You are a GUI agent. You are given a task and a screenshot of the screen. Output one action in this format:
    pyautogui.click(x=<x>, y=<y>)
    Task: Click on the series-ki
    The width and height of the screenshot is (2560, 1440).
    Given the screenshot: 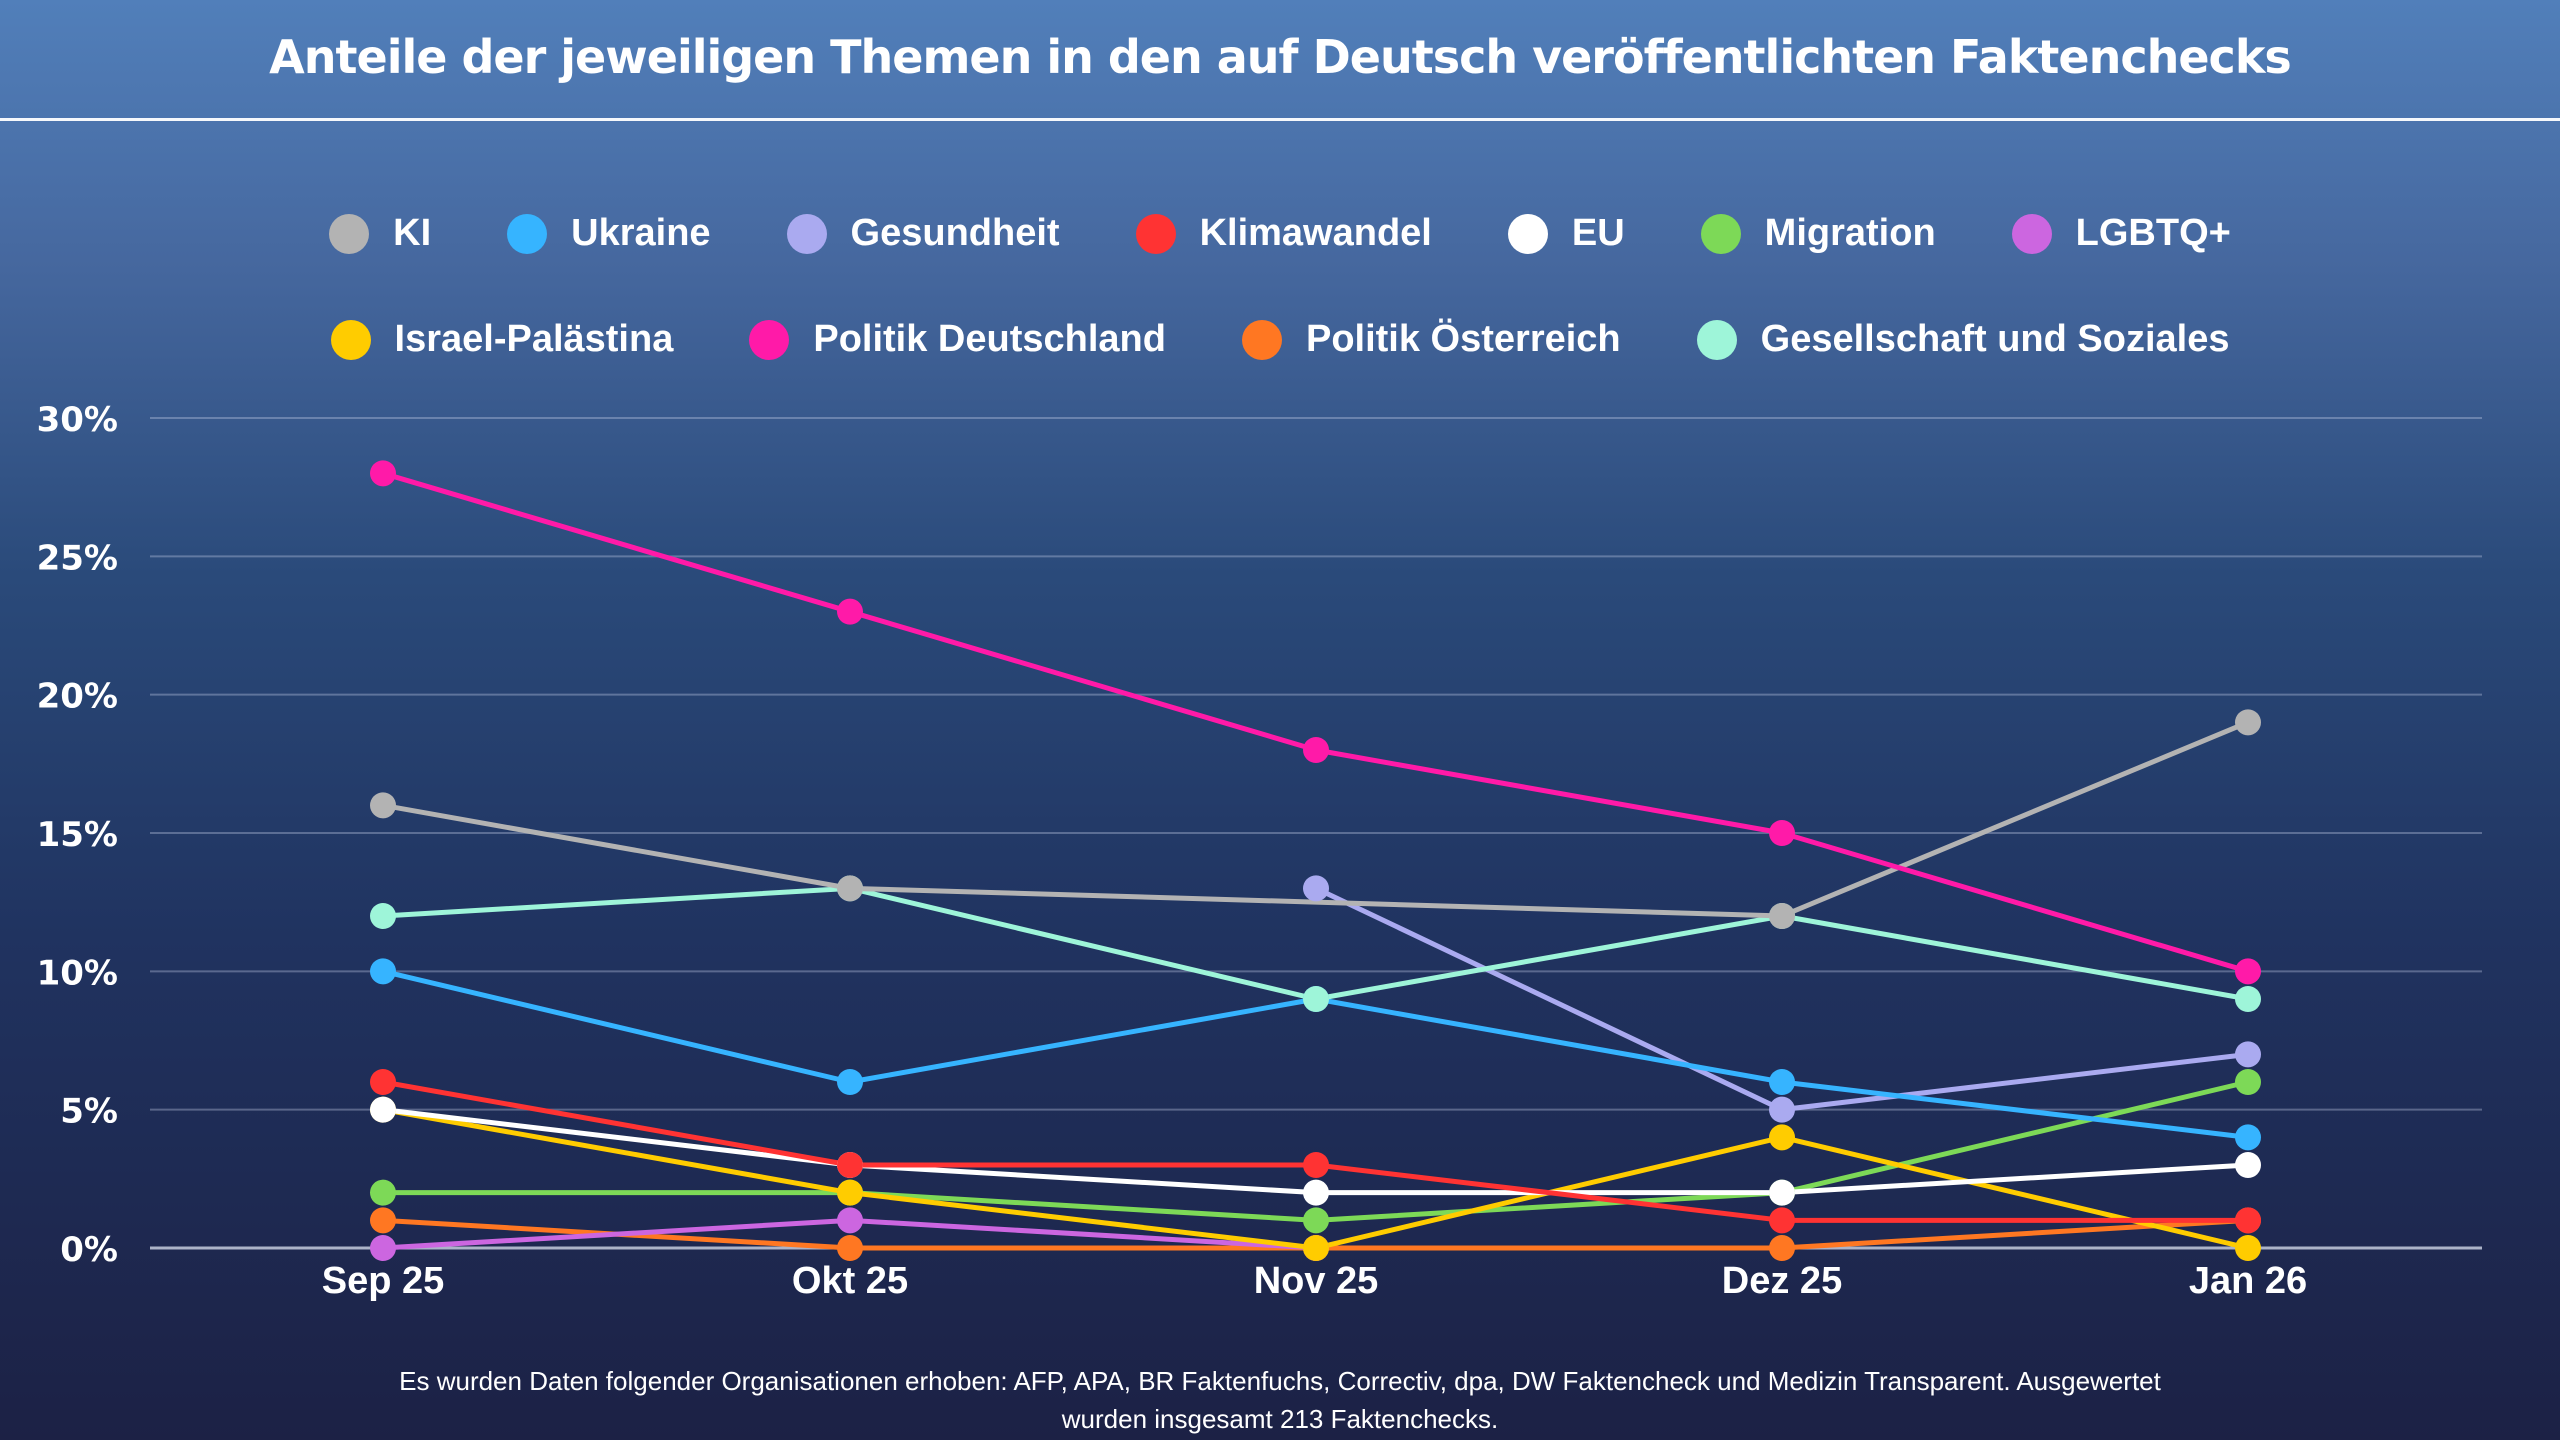 What is the action you would take?
    pyautogui.click(x=1315, y=819)
    